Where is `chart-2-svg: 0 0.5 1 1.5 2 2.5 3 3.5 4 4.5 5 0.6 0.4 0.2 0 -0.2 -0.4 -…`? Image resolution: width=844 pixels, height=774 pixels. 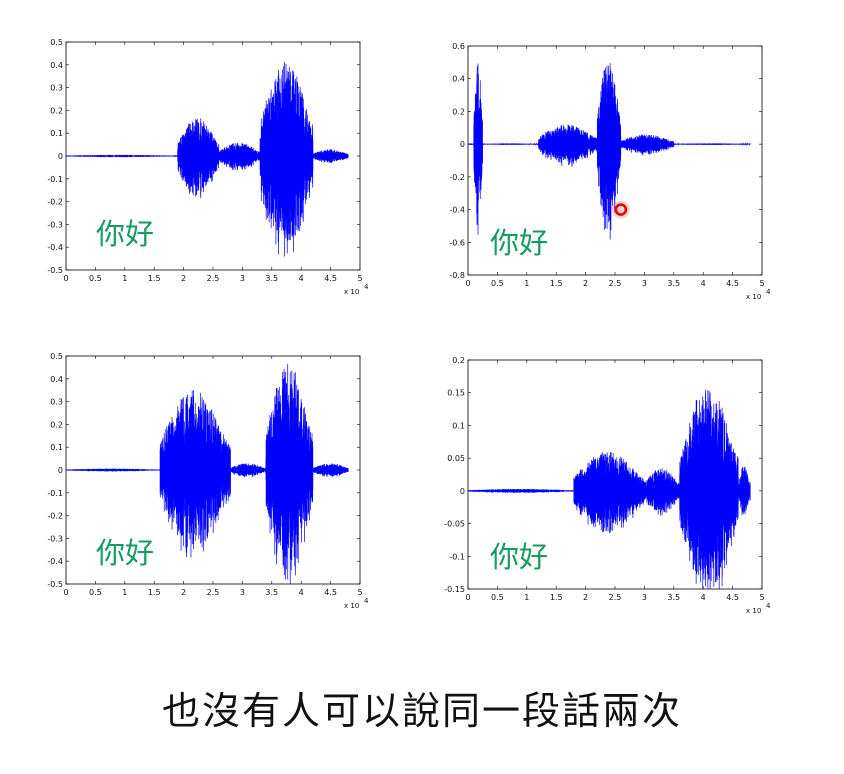 chart-2-svg: 0 0.5 1 1.5 2 2.5 3 3.5 4 4.5 5 0.6 0.4 0.2 0 -0.2 -0.4 -… is located at coordinates (610, 171).